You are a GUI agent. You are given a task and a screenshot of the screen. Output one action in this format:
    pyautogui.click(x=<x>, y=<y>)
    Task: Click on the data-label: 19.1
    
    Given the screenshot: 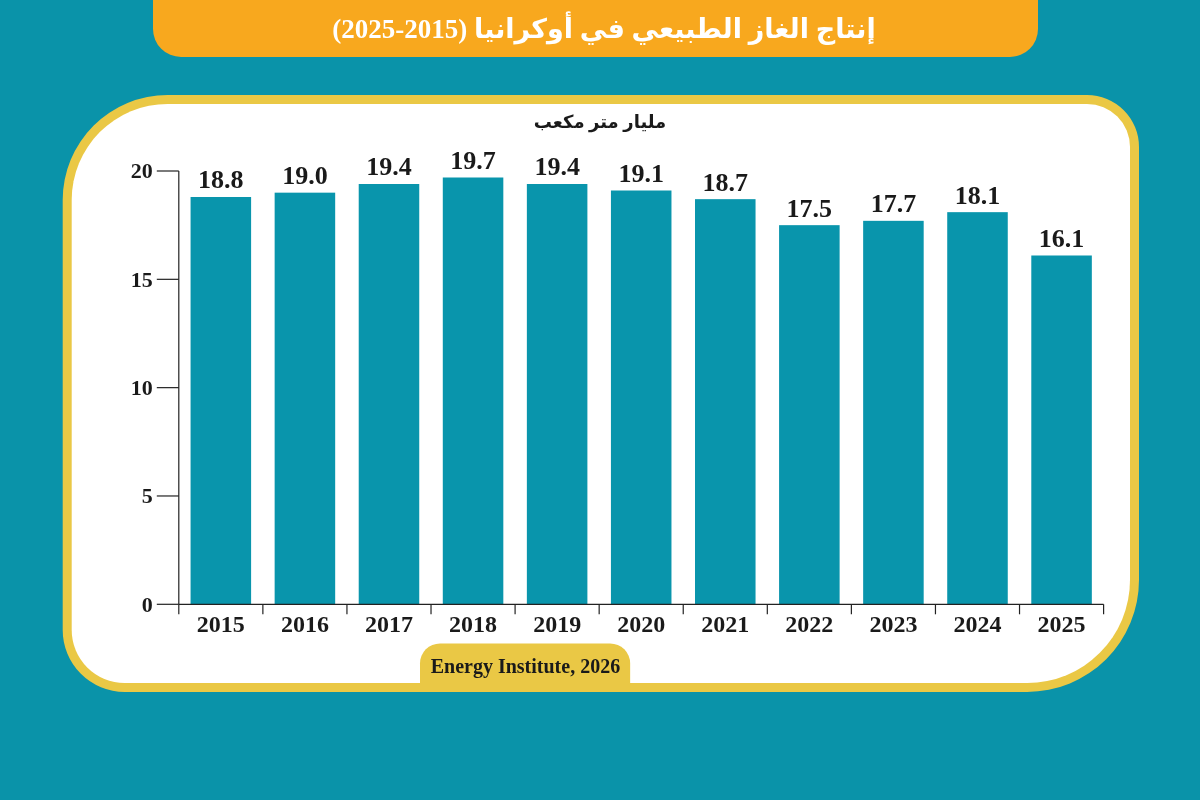 What is the action you would take?
    pyautogui.click(x=641, y=173)
    